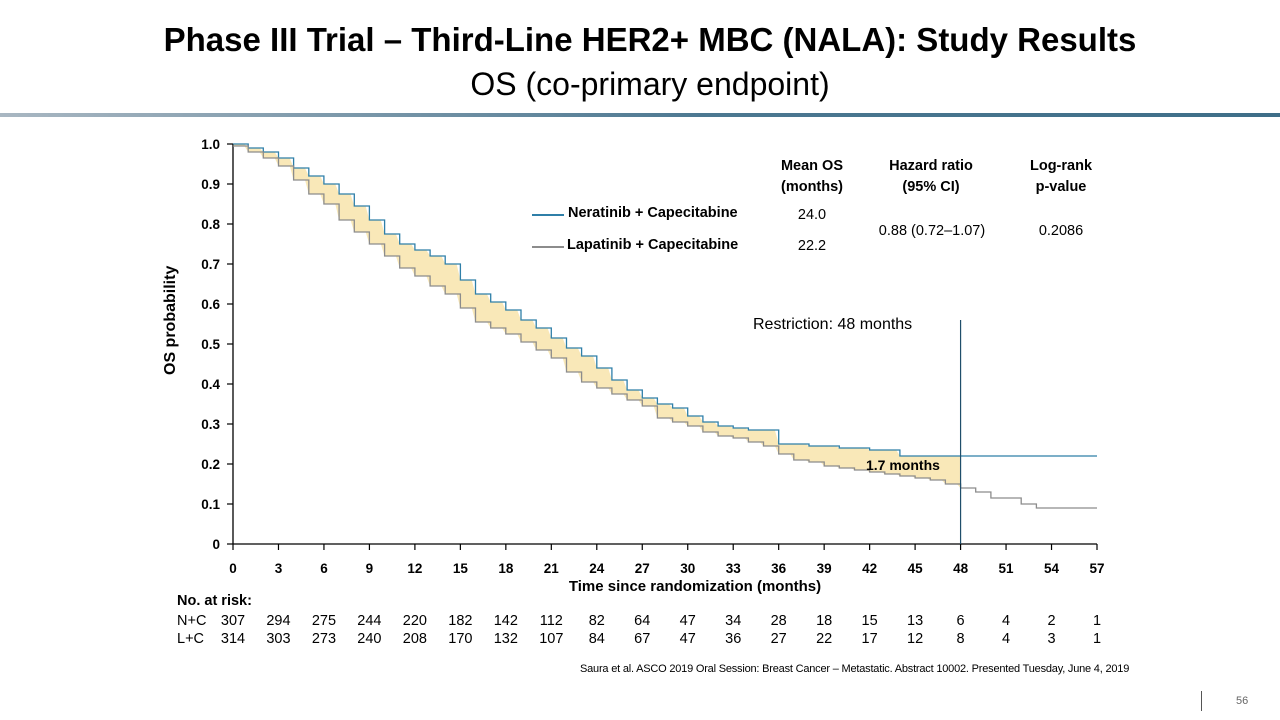 This screenshot has height=720, width=1280. What do you see at coordinates (278, 621) in the screenshot?
I see `at-risk-cell: 294` at bounding box center [278, 621].